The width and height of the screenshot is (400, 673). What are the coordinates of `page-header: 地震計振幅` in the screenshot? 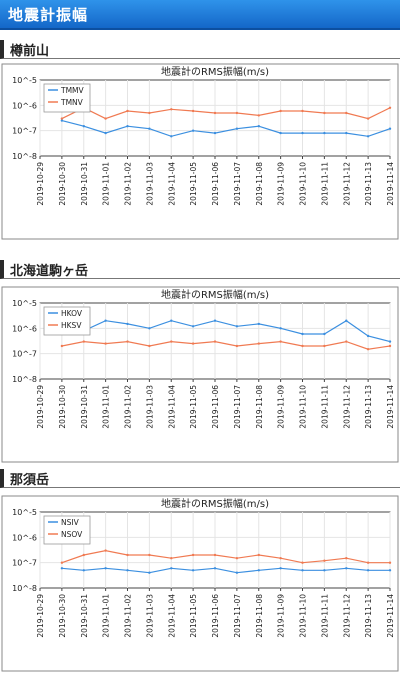 It's located at (200, 15).